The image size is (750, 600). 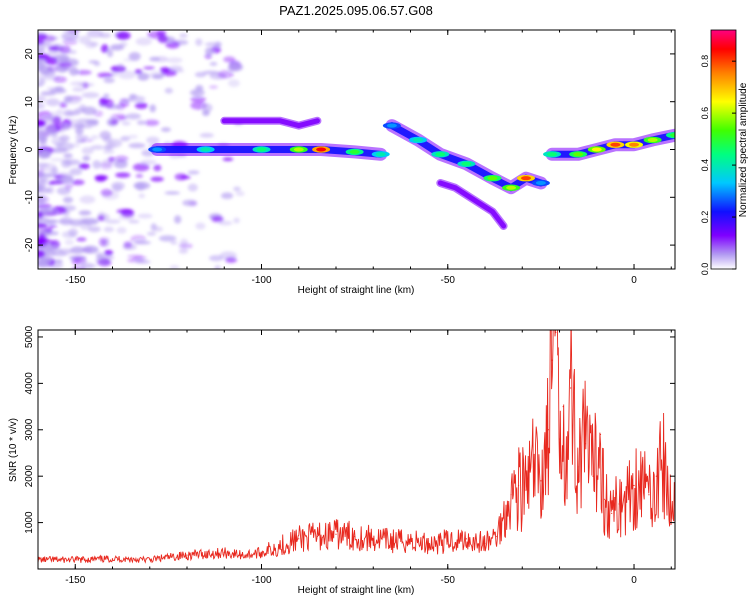 What do you see at coordinates (75, 280) in the screenshot?
I see `spectrogram-x-tick-label: -150` at bounding box center [75, 280].